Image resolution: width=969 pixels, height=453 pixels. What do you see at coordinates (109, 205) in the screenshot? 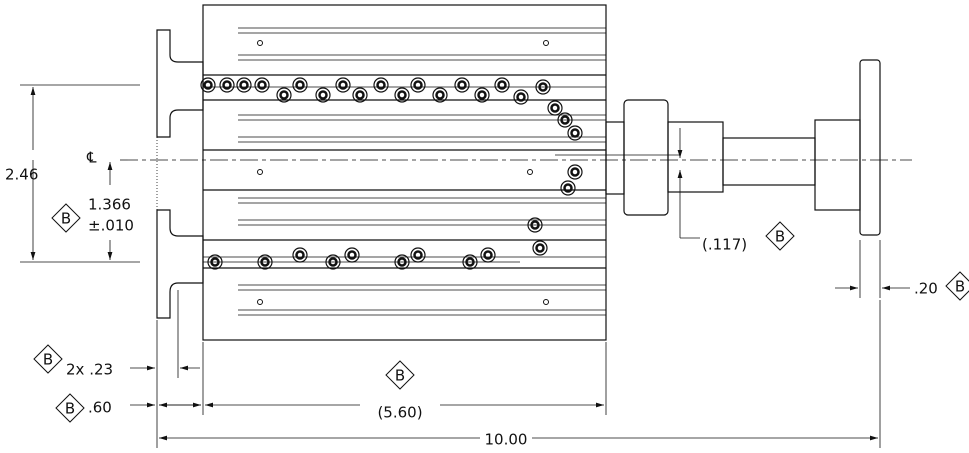
I see `dimension-label: 1.366` at bounding box center [109, 205].